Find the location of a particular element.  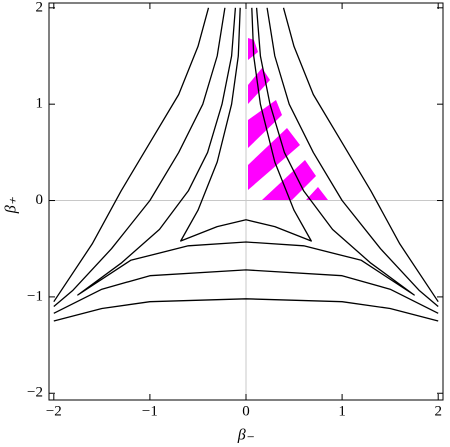

x-tick-label: 0 is located at coordinates (246, 411).